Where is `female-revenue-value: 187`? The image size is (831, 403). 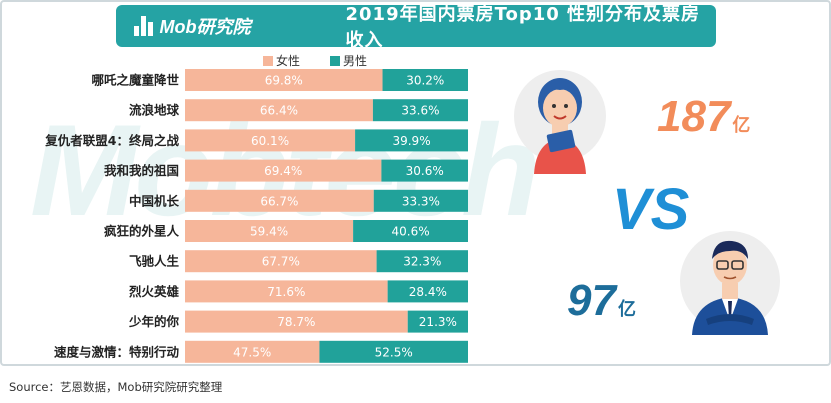
female-revenue-value: 187 is located at coordinates (694, 116).